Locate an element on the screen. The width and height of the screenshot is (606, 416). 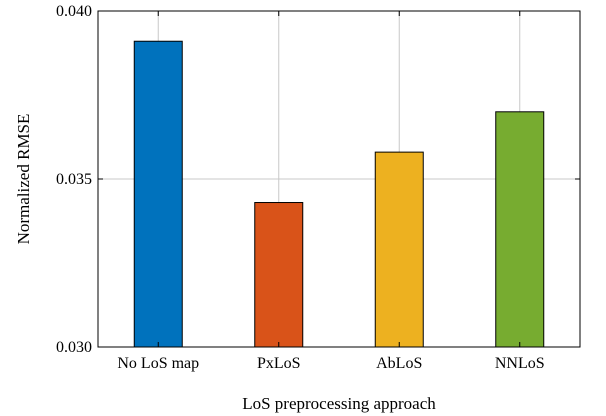
bar-no-los-map is located at coordinates (158, 194).